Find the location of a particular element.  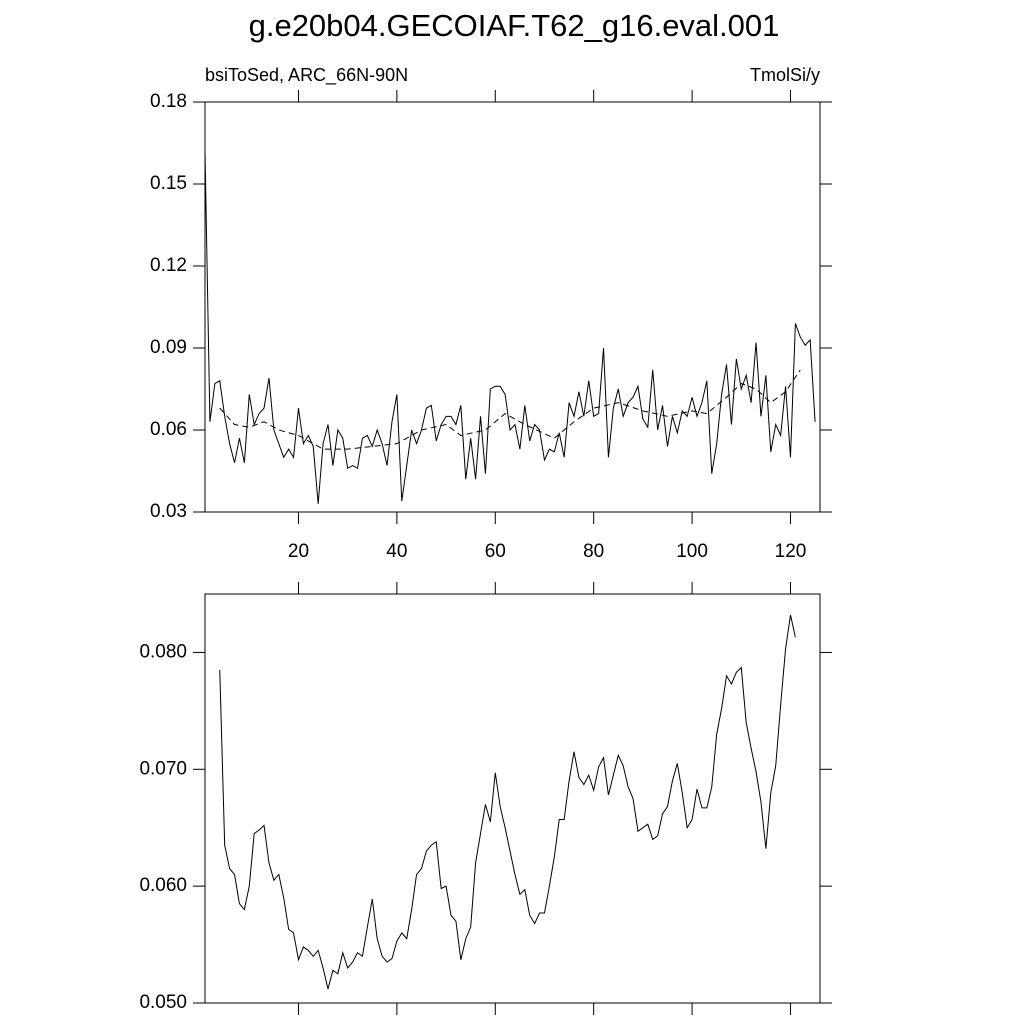

y-tick-label: 0.050 is located at coordinates (163, 1002).